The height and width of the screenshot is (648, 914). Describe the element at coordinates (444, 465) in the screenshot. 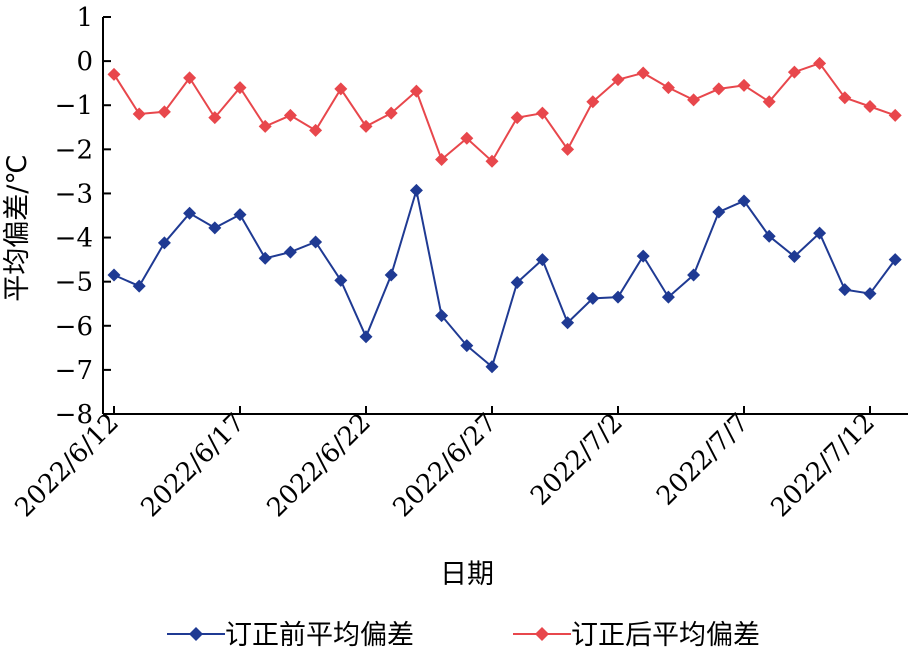

I see `x-tick-label: 2022/6/27` at that location.